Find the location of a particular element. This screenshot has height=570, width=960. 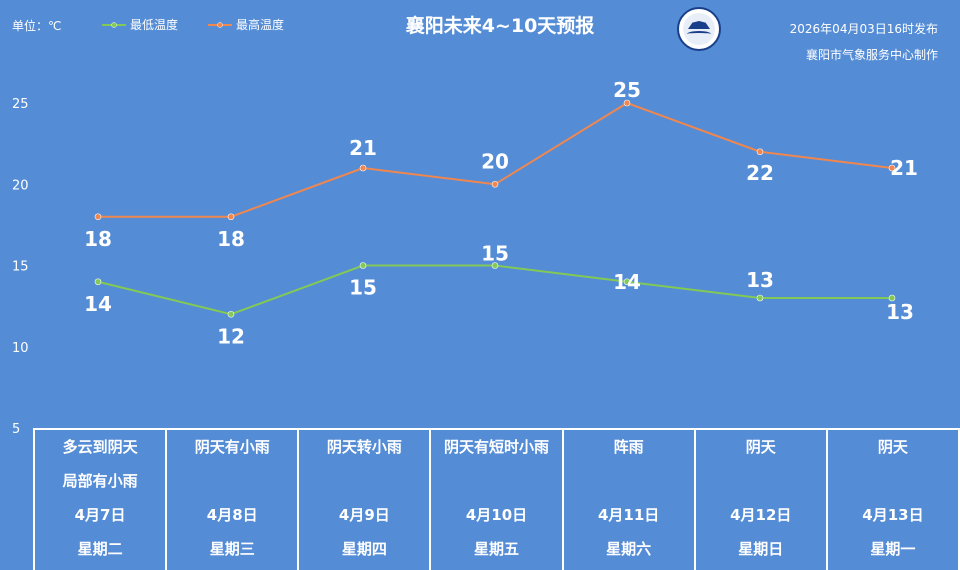

unit-label: 单位：℃ is located at coordinates (37, 26).